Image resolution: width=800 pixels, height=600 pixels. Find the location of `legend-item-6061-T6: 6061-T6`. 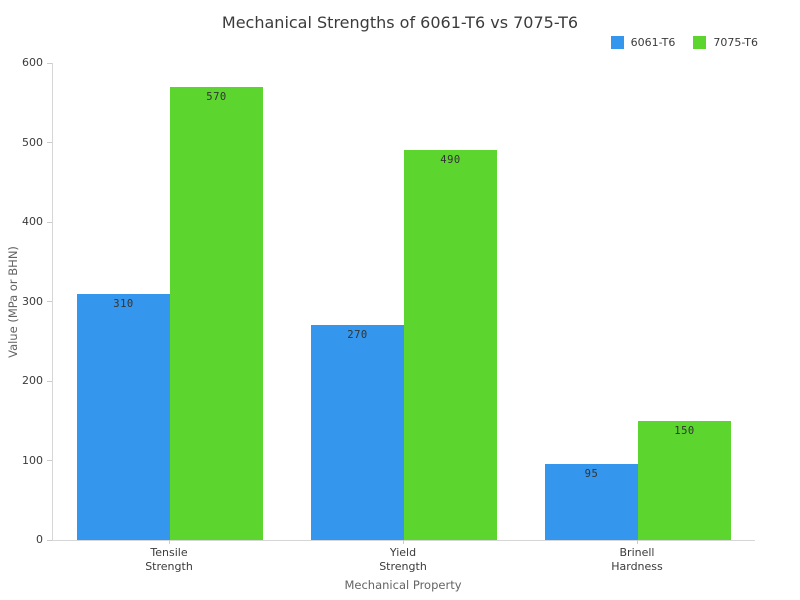

legend-item-6061-T6: 6061-T6 is located at coordinates (643, 42).